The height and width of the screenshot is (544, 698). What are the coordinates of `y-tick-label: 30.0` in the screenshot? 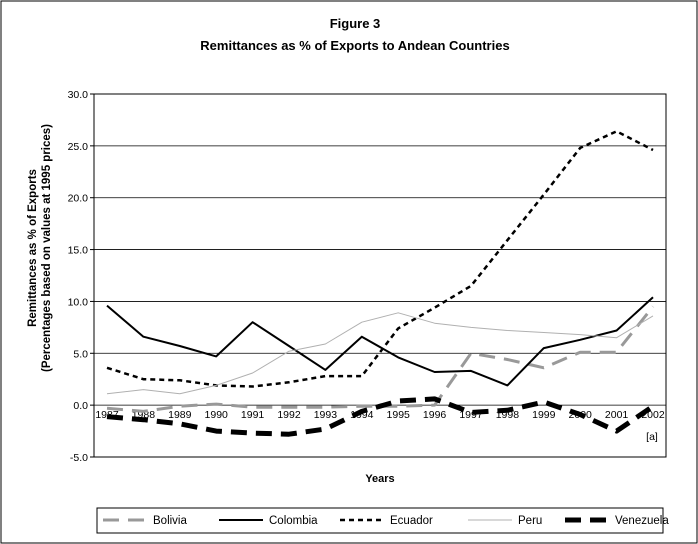 It's located at (78, 95).